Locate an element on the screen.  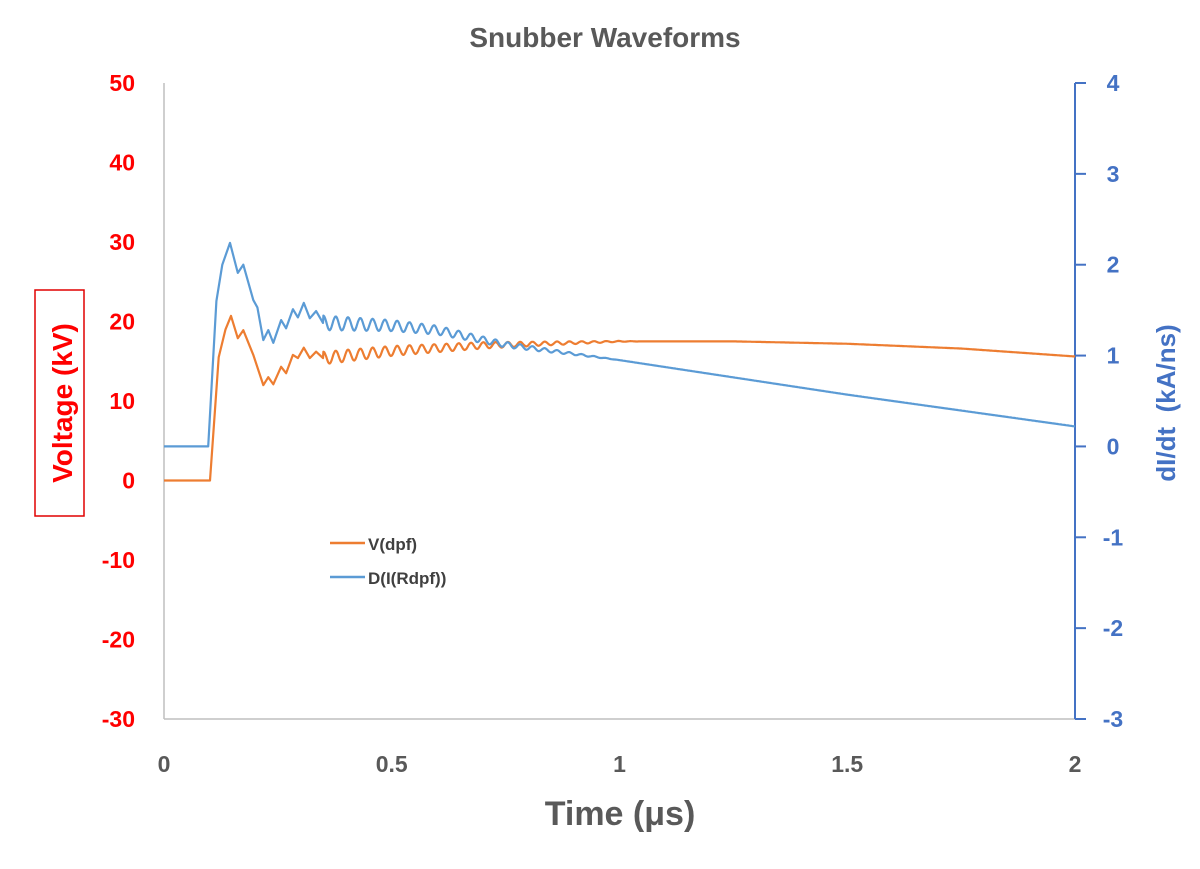
right-tick-label: 1 is located at coordinates (1113, 356).